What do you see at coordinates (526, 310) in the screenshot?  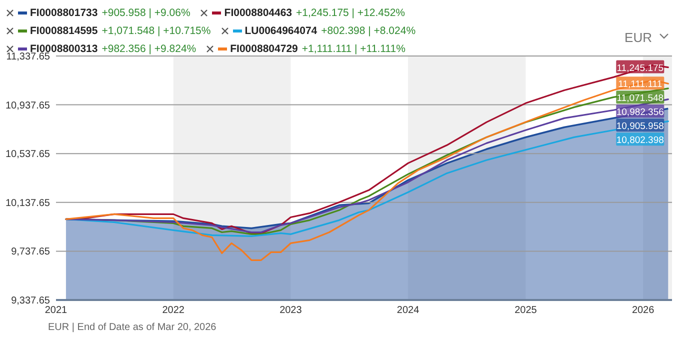 I see `x-tick-label: 2025` at bounding box center [526, 310].